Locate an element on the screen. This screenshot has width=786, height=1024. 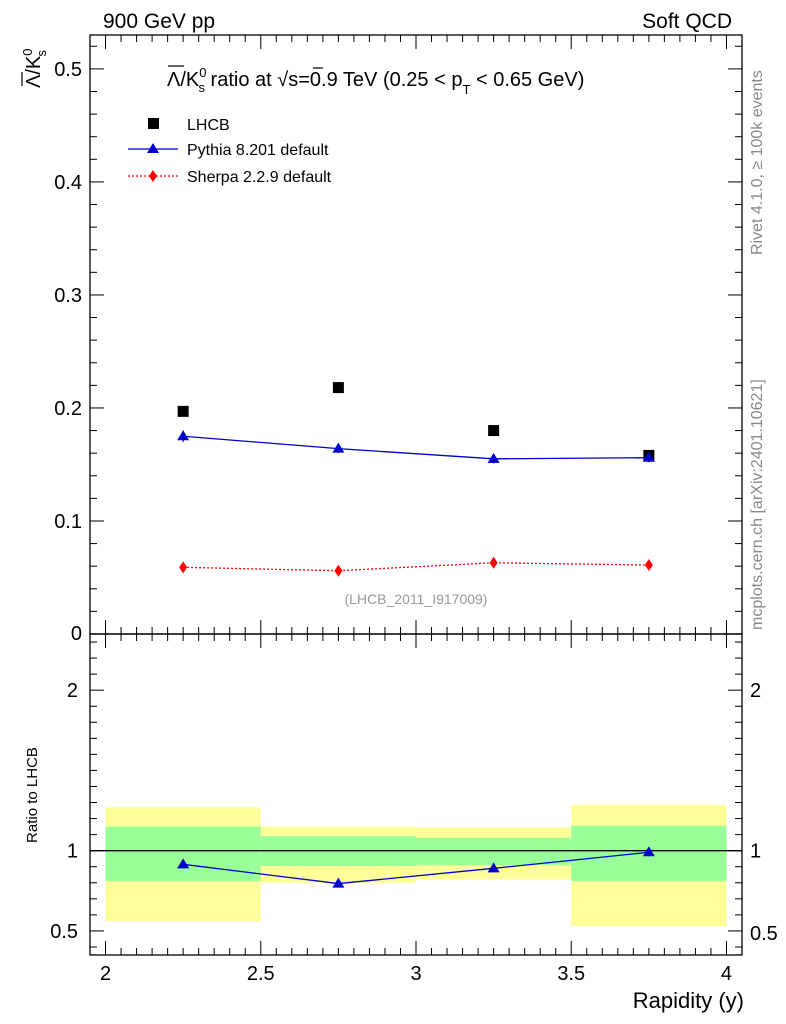
x-axis-label: Rapidity (y) is located at coordinates (688, 1000).